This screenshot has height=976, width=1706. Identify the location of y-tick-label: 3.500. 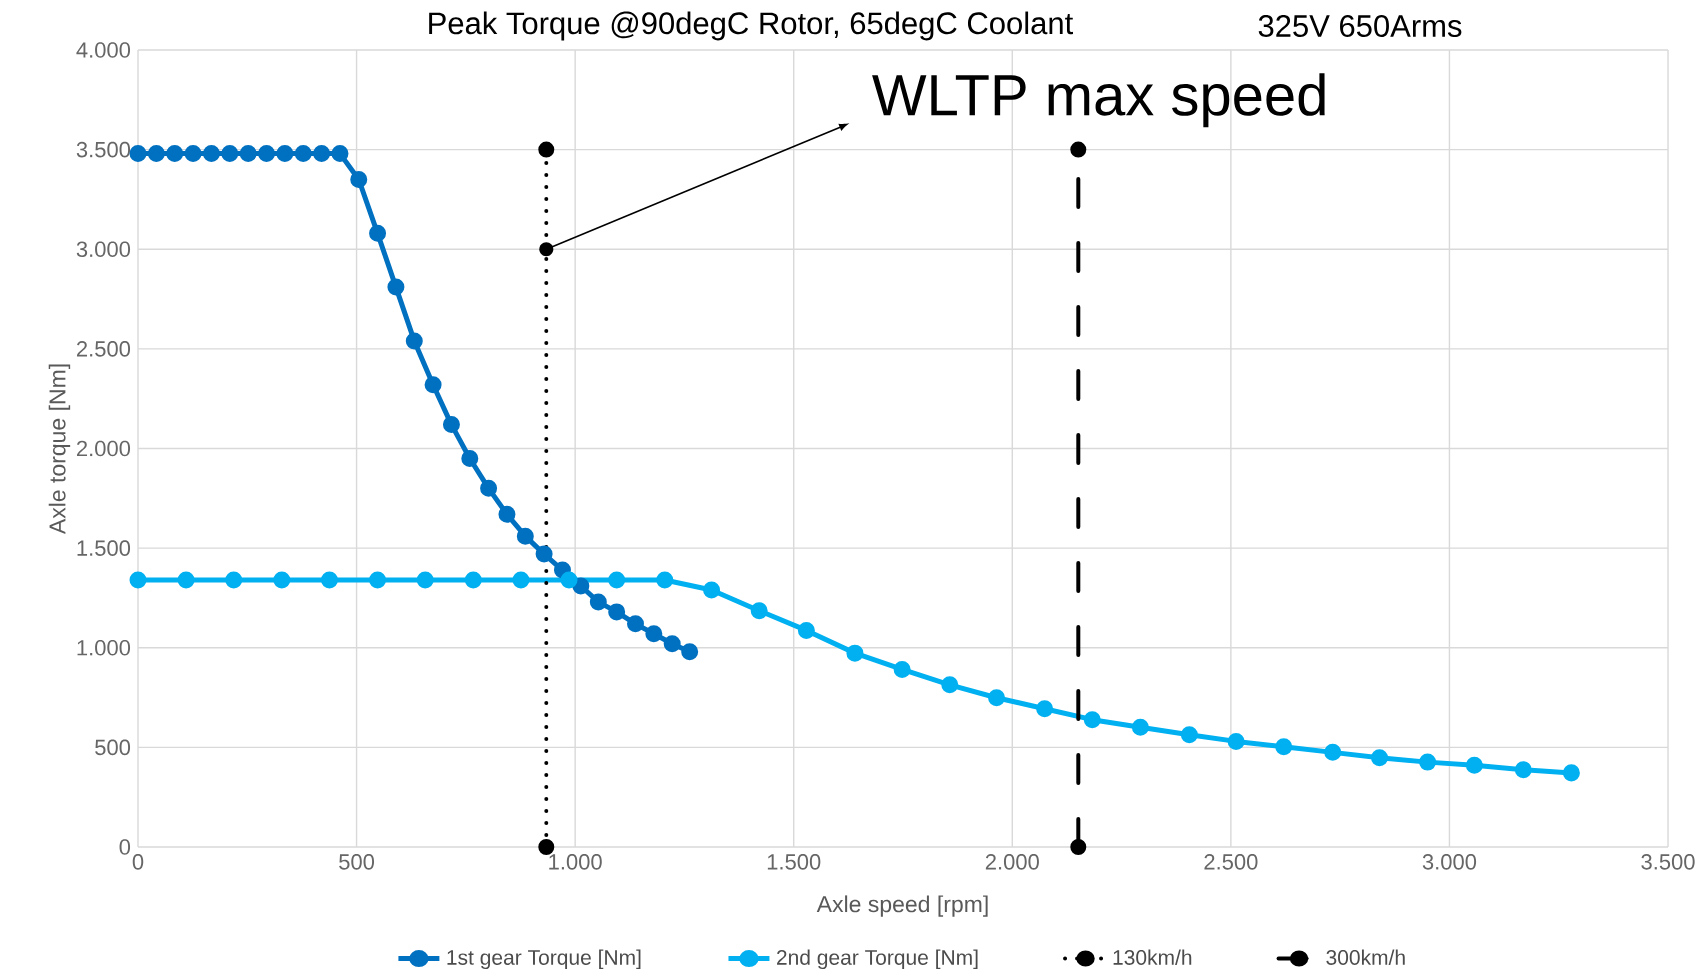
(103, 150).